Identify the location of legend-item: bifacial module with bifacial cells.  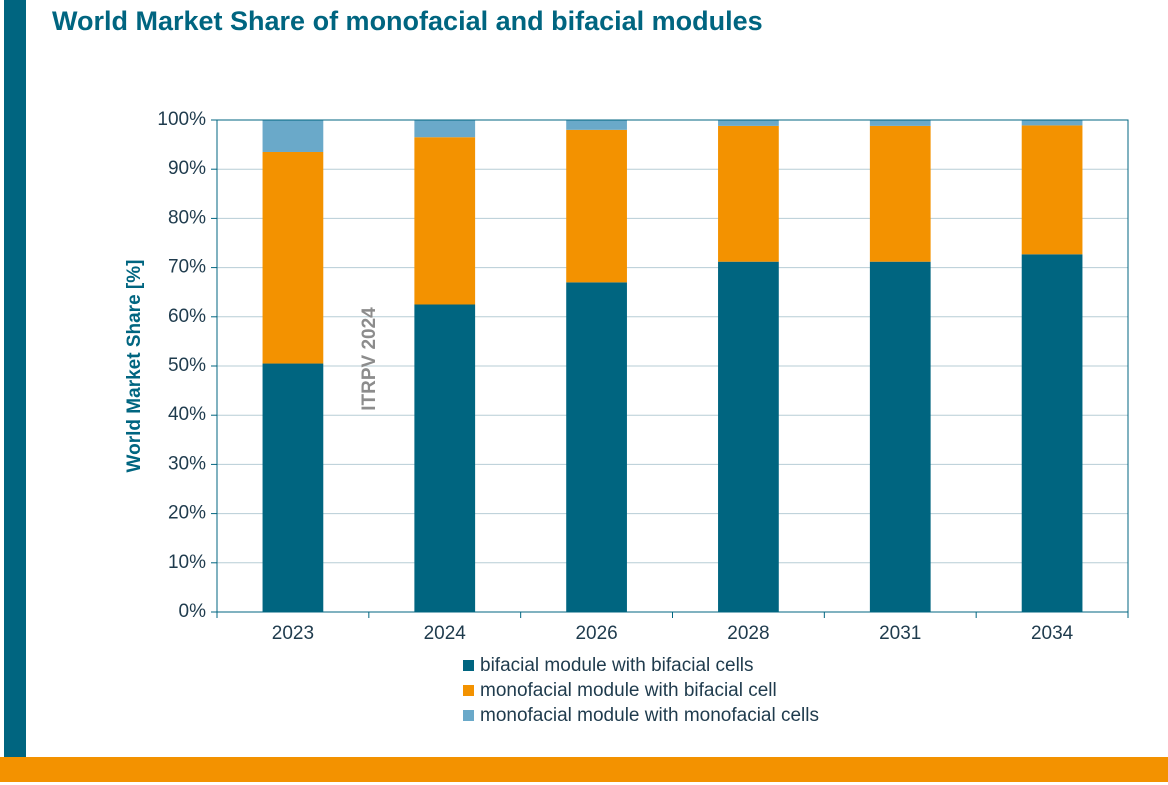
(641, 665).